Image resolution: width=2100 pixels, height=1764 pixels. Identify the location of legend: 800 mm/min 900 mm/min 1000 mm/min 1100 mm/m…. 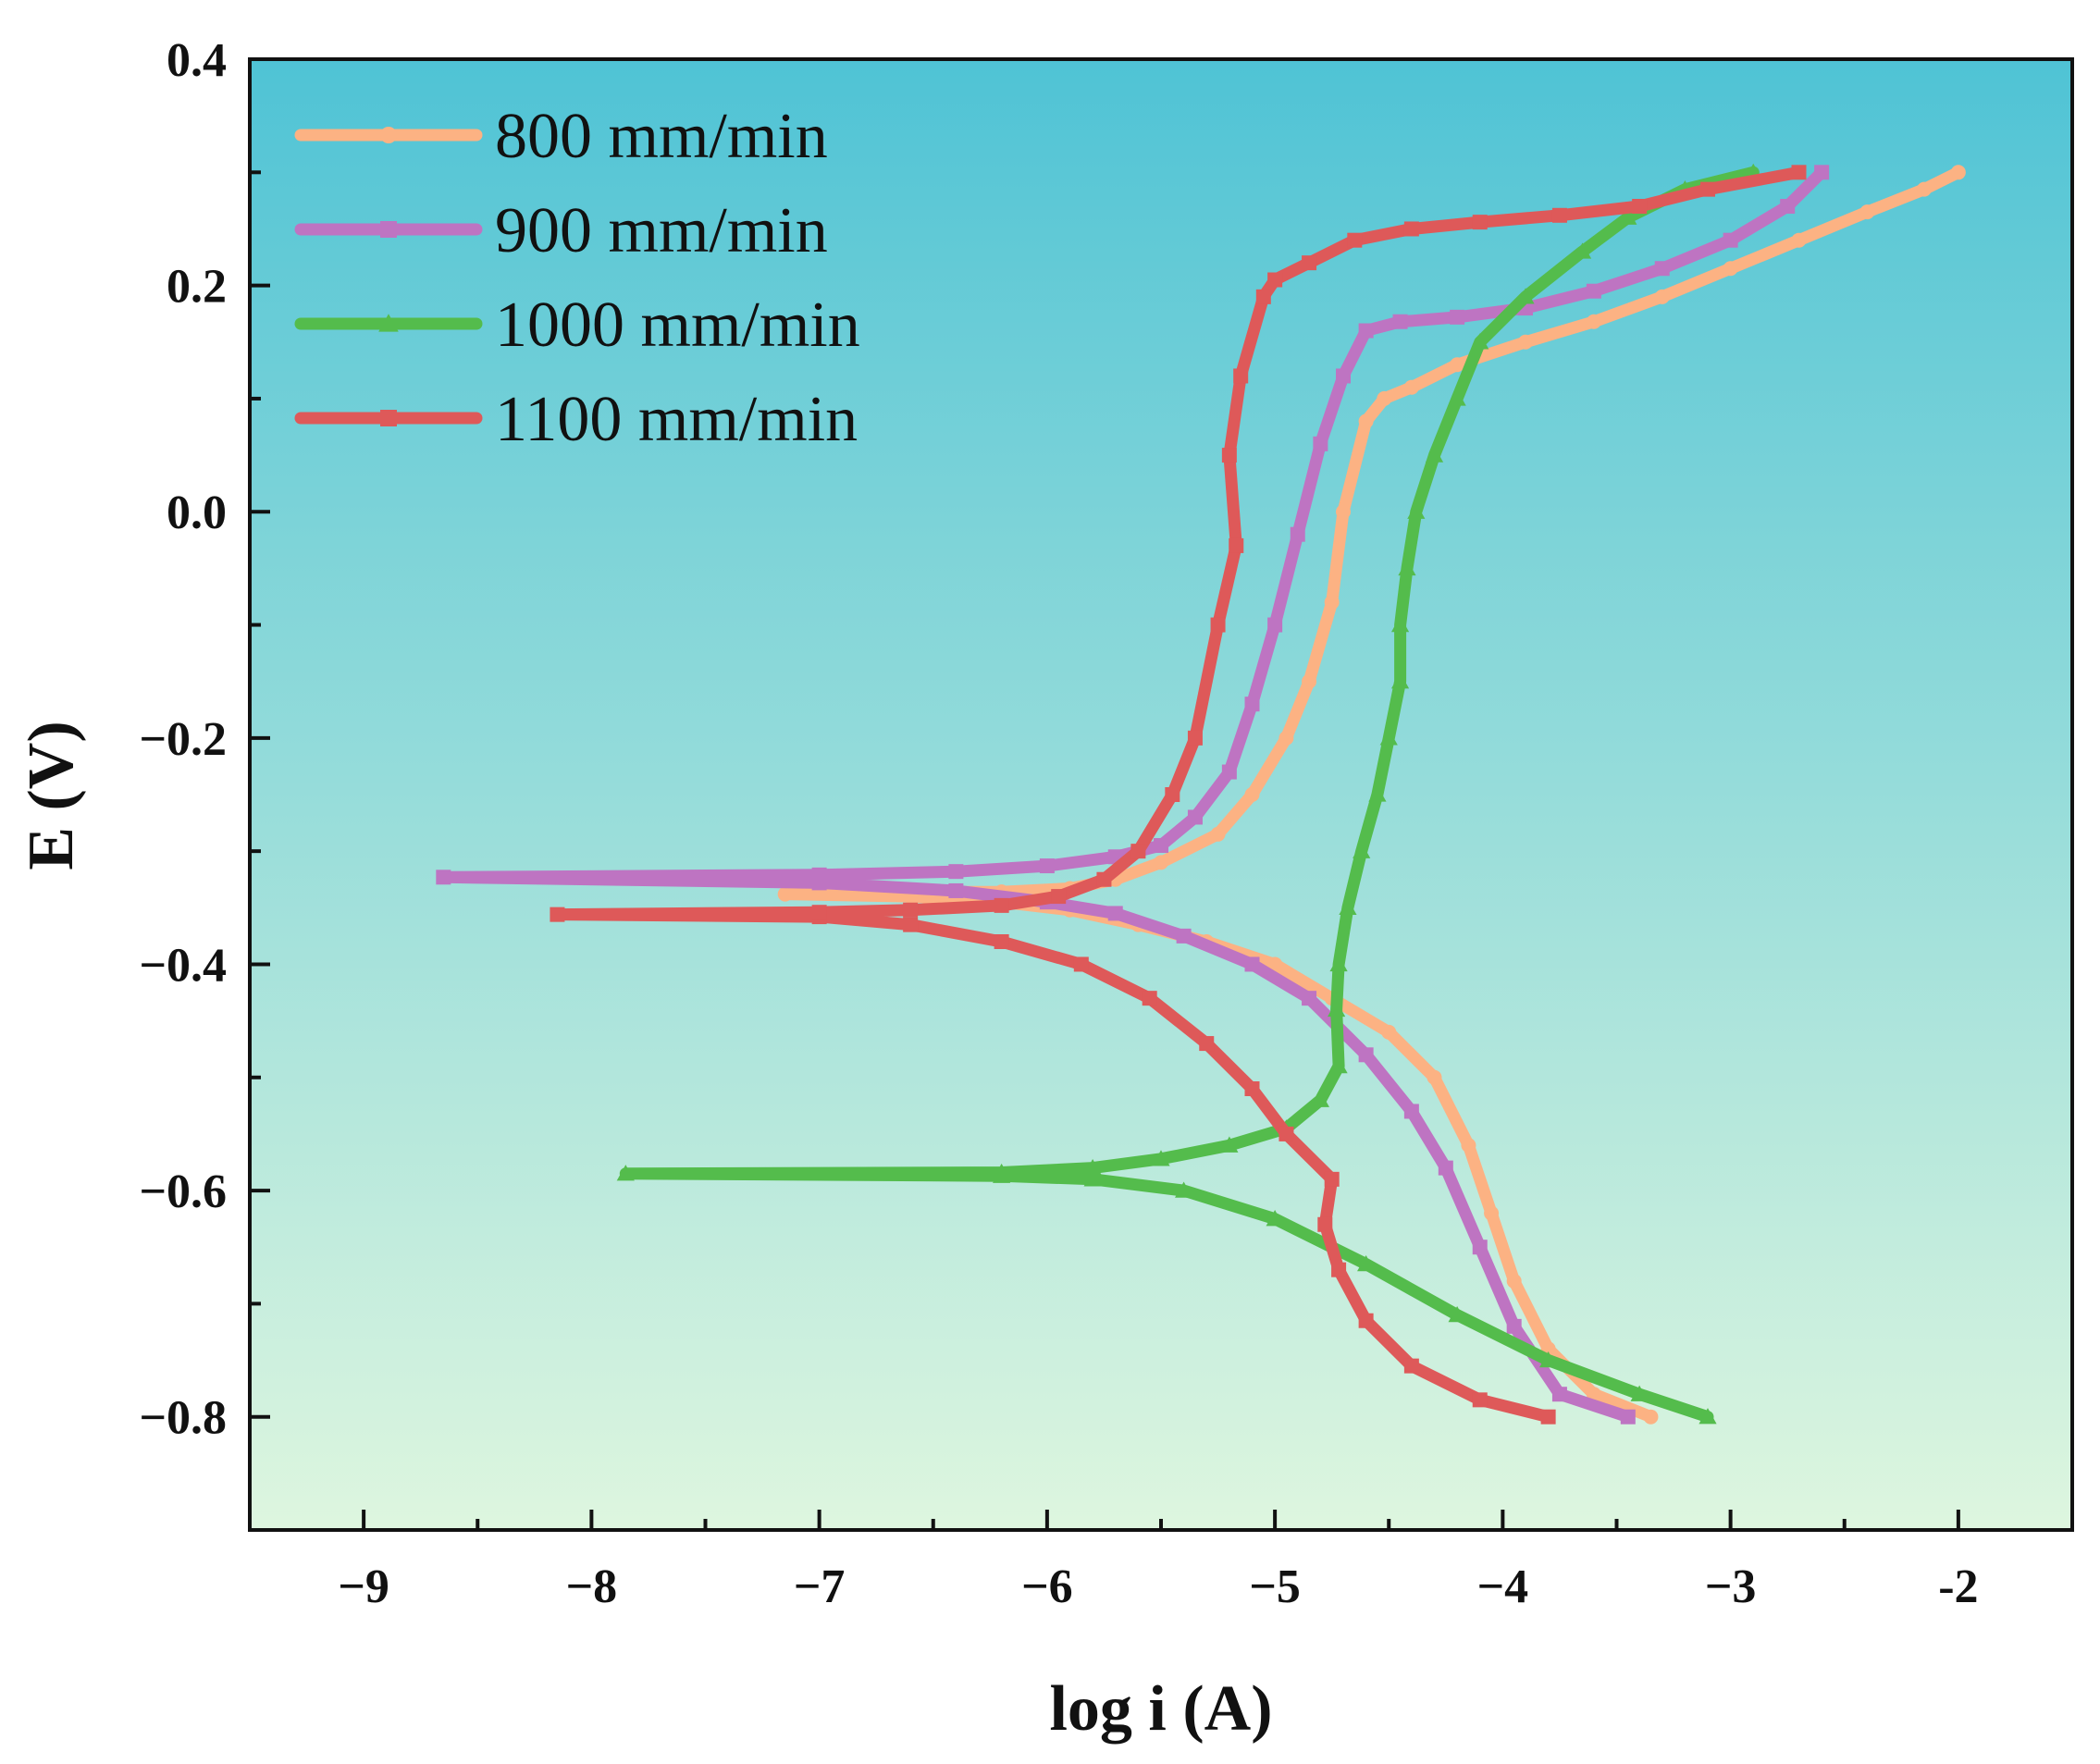
(577, 278).